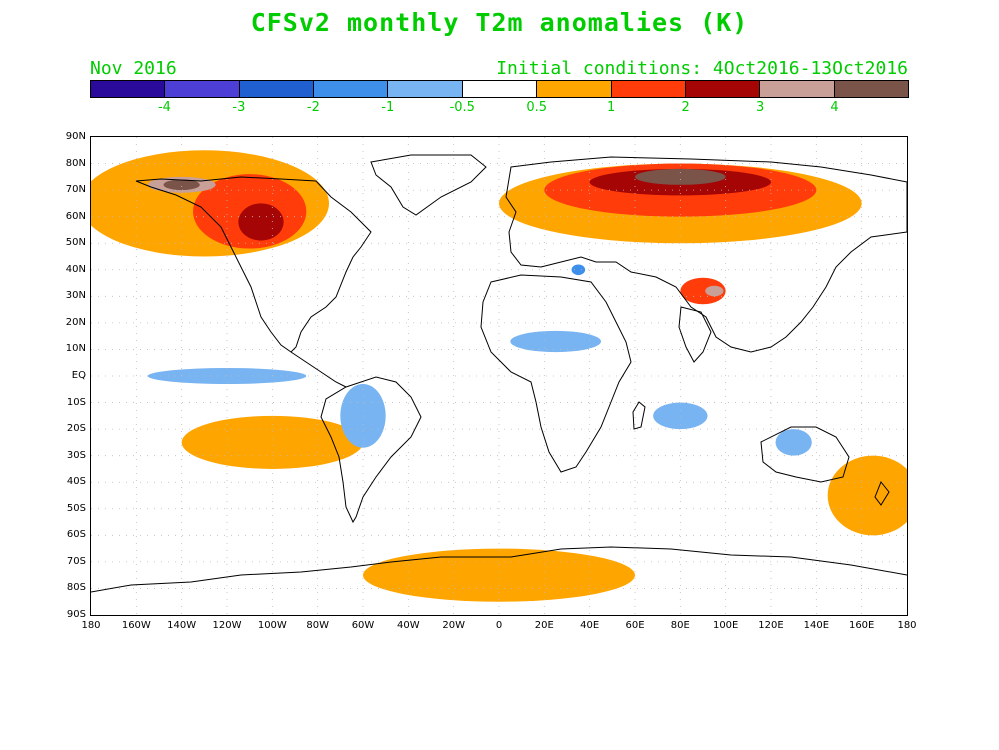 The height and width of the screenshot is (750, 999). I want to click on coast-antarctica, so click(499, 569).